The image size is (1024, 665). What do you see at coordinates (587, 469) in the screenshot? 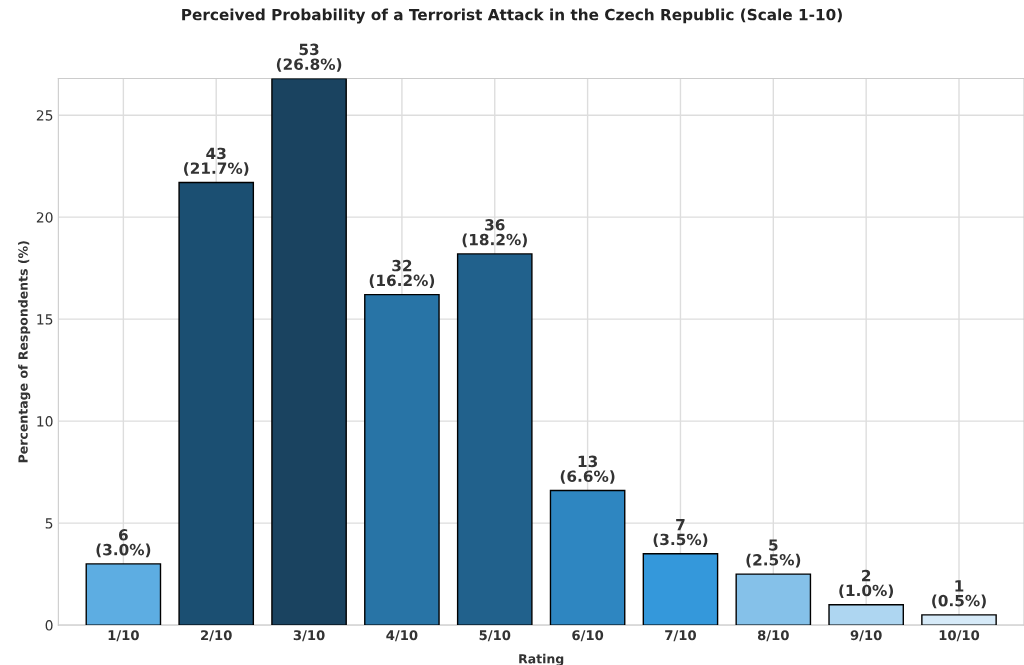
I see `data-label: 13 (6.6%)` at bounding box center [587, 469].